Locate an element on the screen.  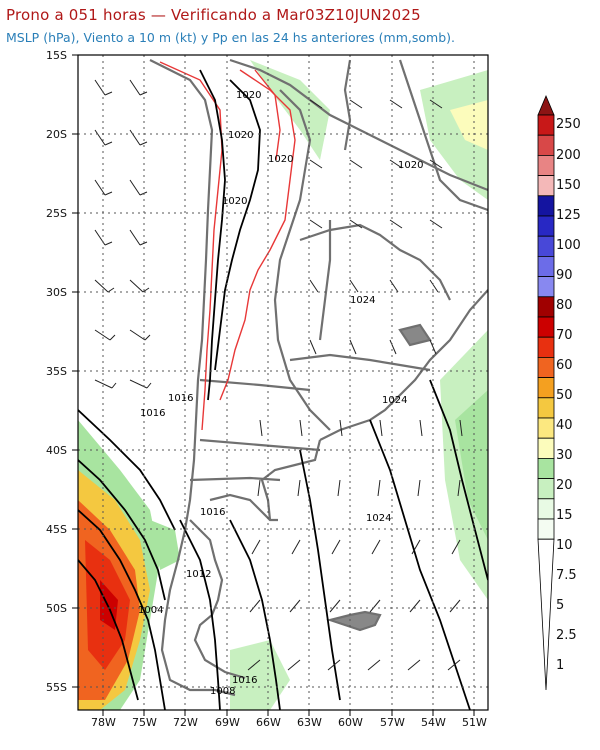
legend-label: 1 is located at coordinates (560, 665).